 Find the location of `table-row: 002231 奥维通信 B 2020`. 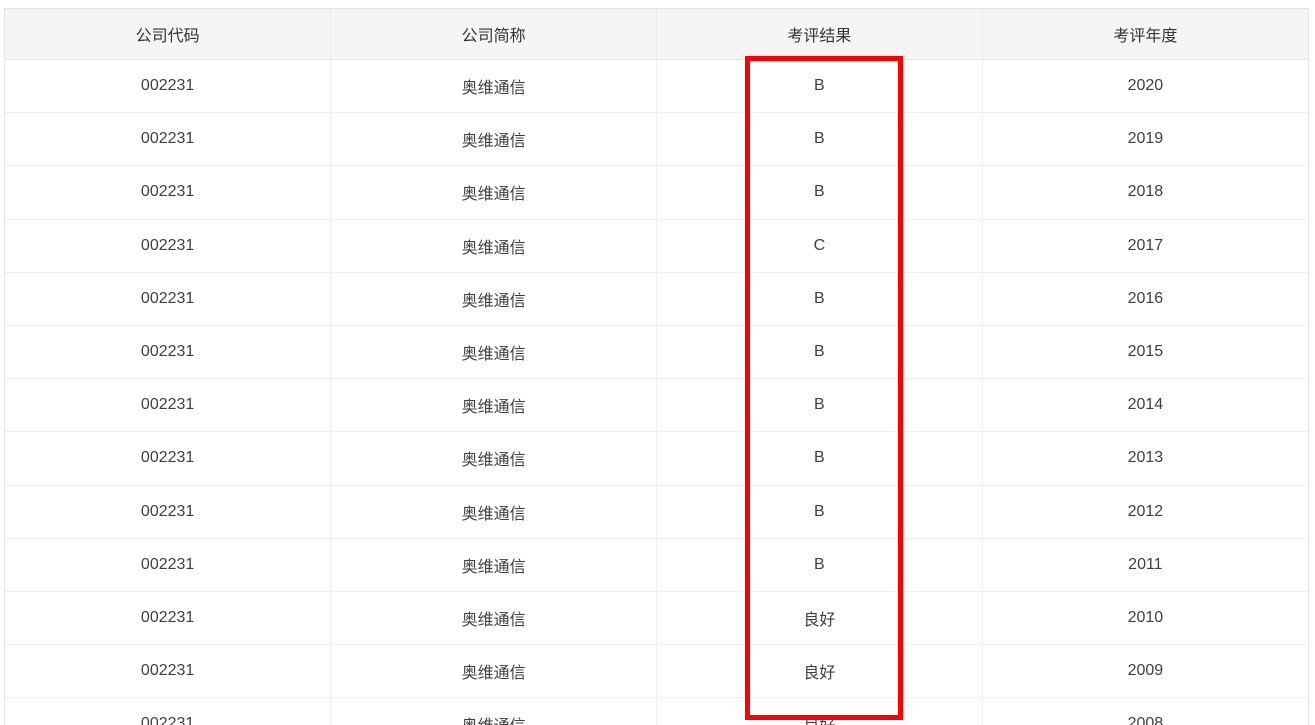

table-row: 002231 奥维通信 B 2020 is located at coordinates (656, 86).